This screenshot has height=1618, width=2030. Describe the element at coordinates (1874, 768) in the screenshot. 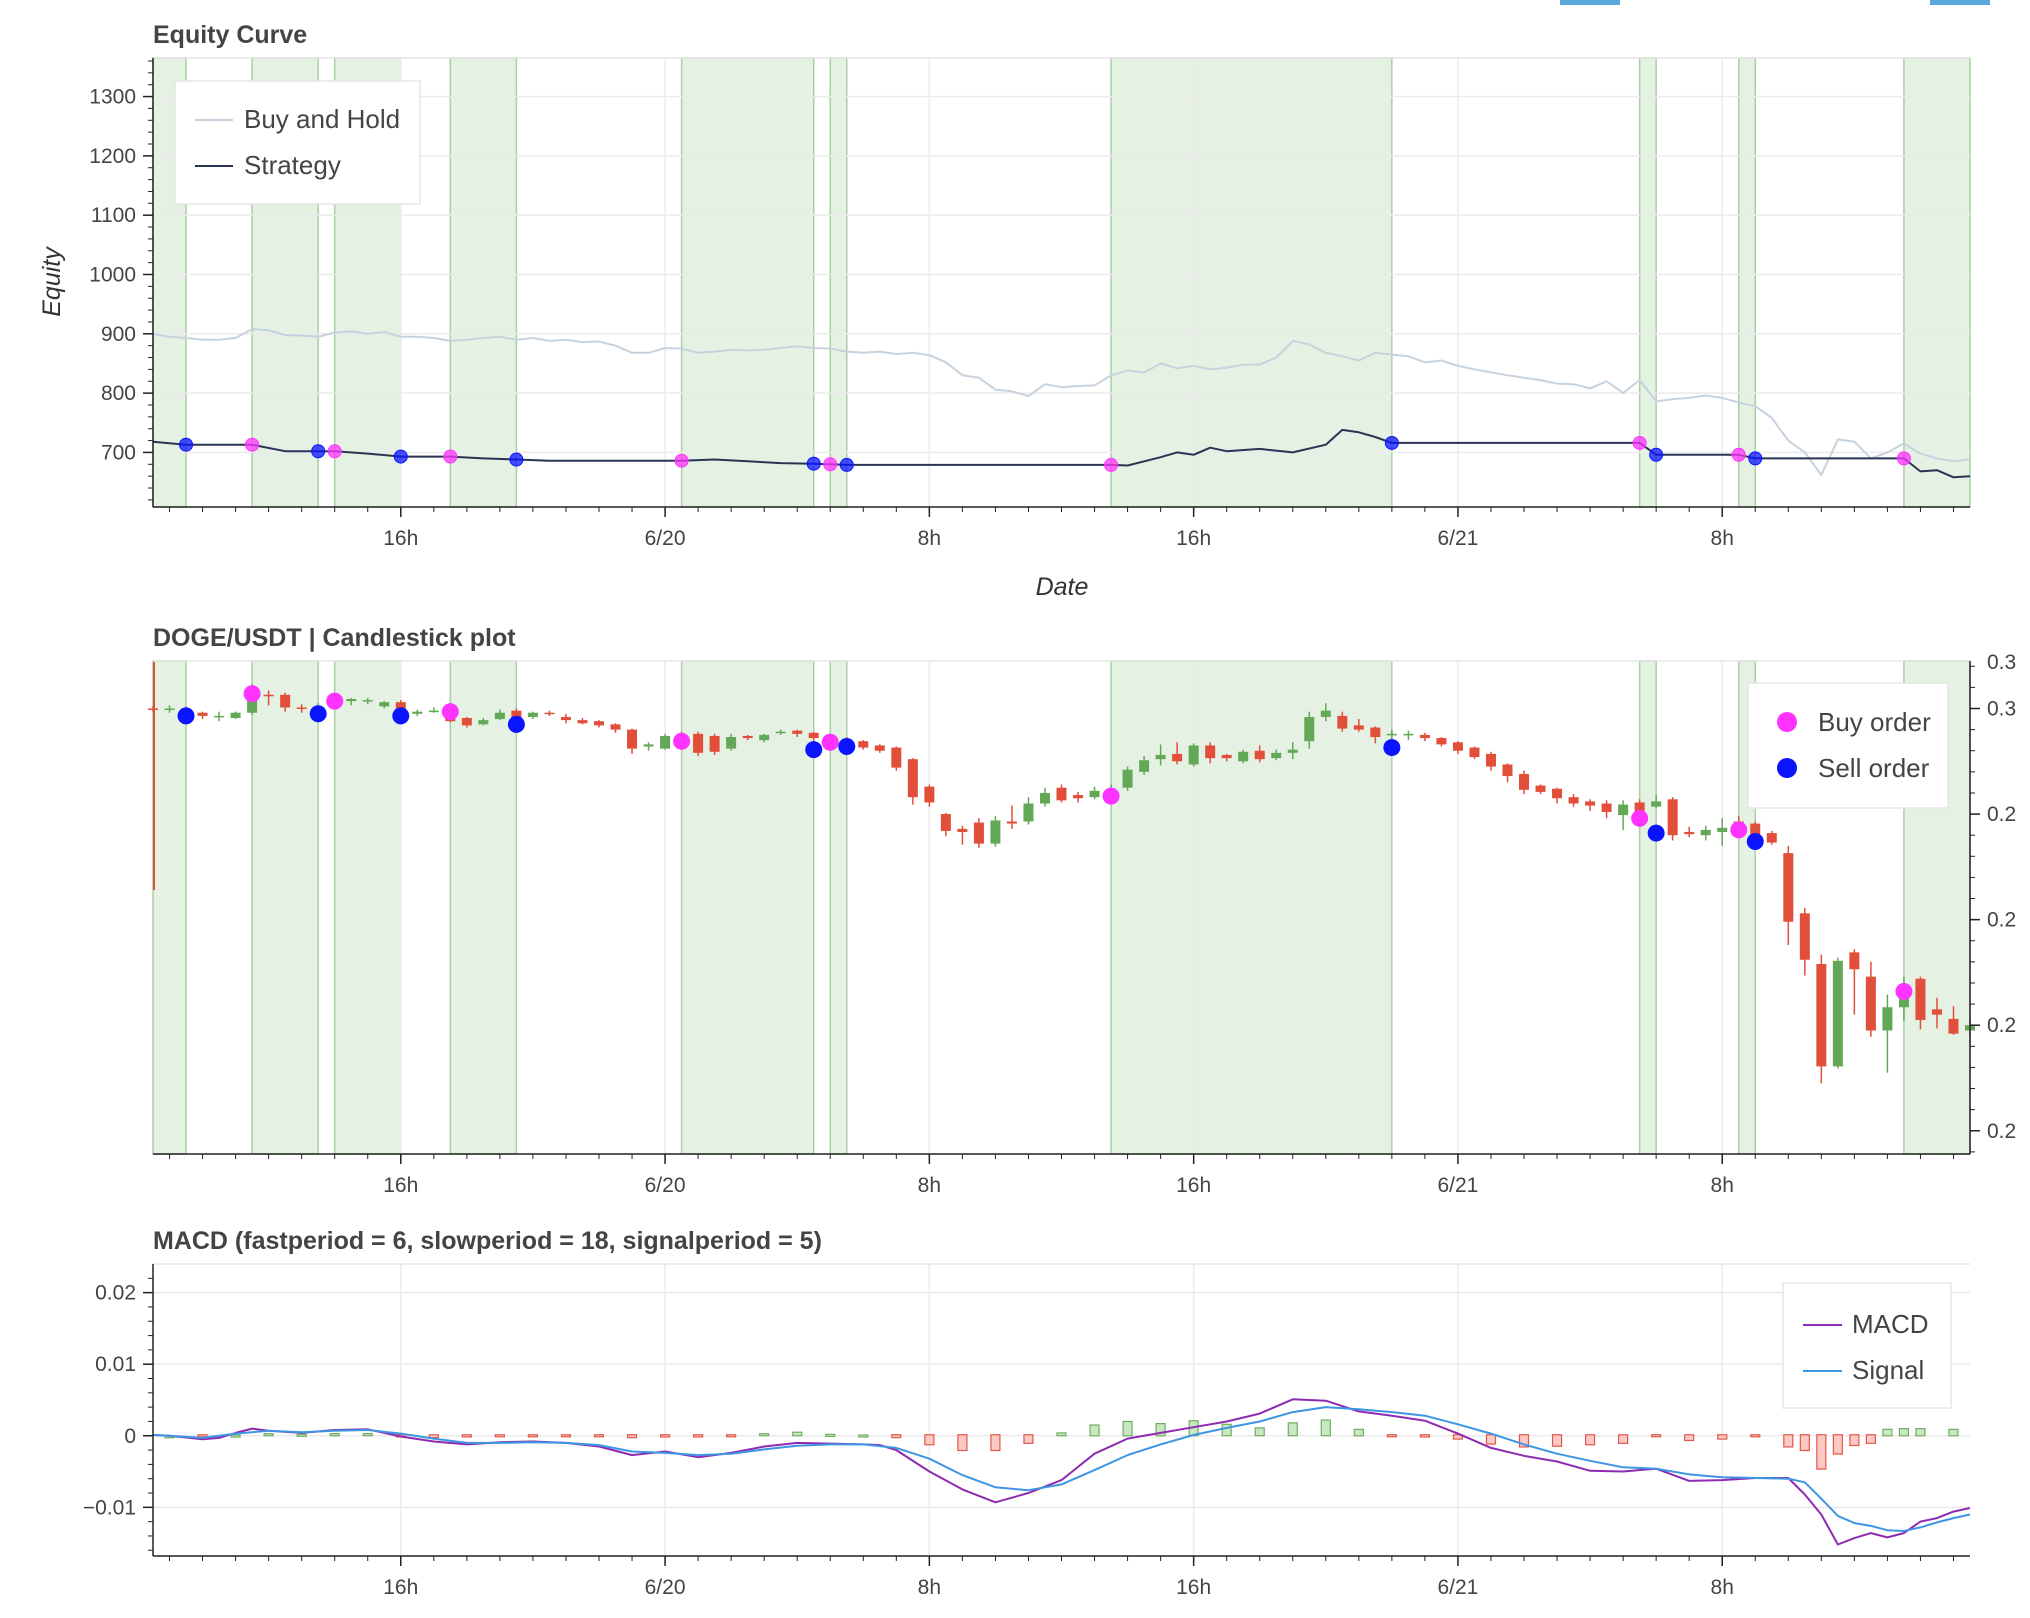

I see `legend-label-sell-order: Sell order` at that location.